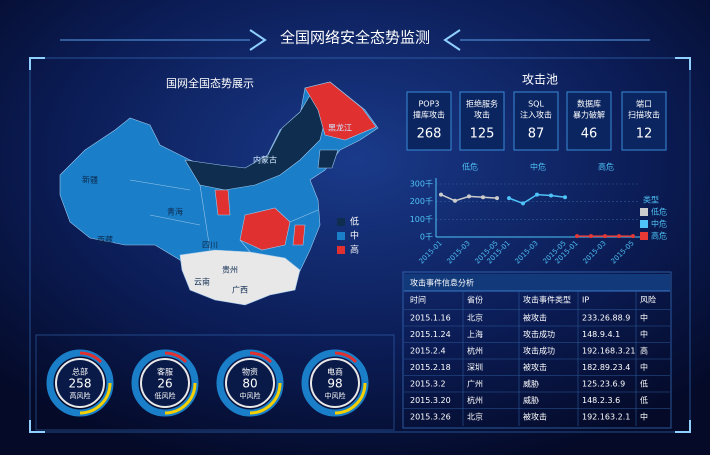  Describe the element at coordinates (659, 212) in the screenshot. I see `legend-label: 低危` at that location.